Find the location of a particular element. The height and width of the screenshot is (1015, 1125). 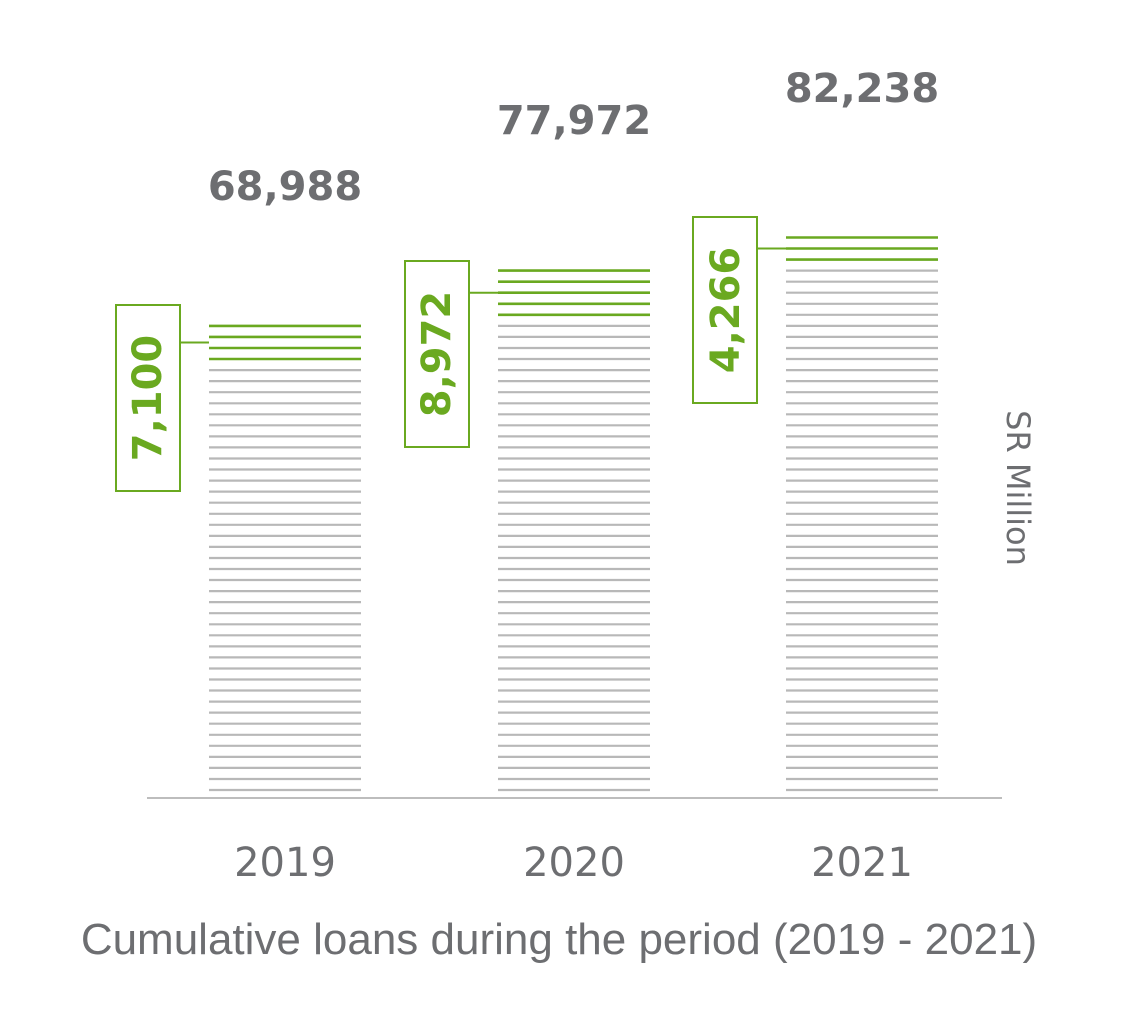

y-axis-unit-label: SR Million is located at coordinates (1018, 488).